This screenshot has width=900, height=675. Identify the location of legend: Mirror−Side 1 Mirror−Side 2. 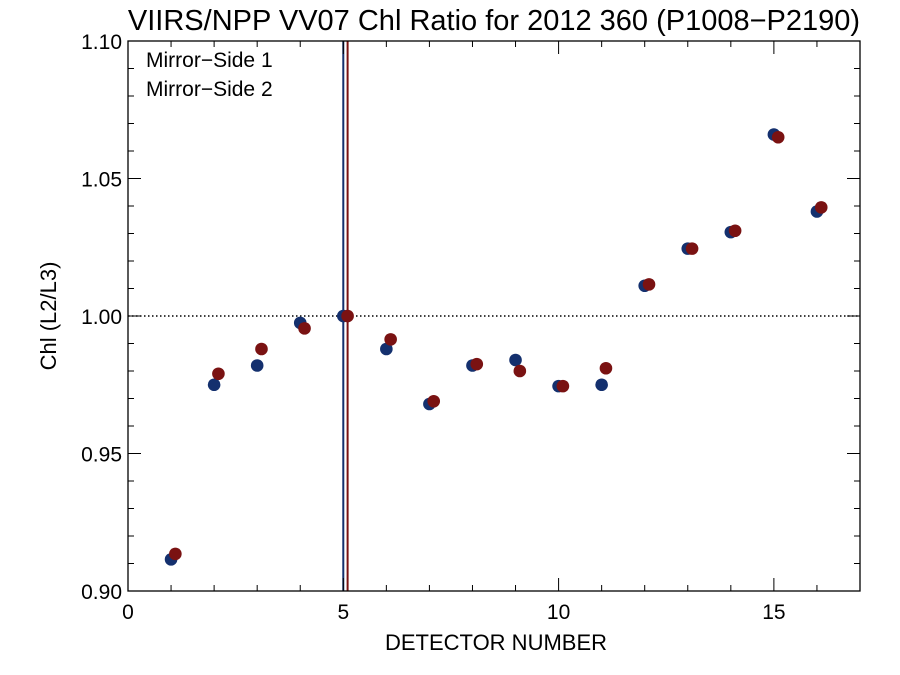
(209, 75).